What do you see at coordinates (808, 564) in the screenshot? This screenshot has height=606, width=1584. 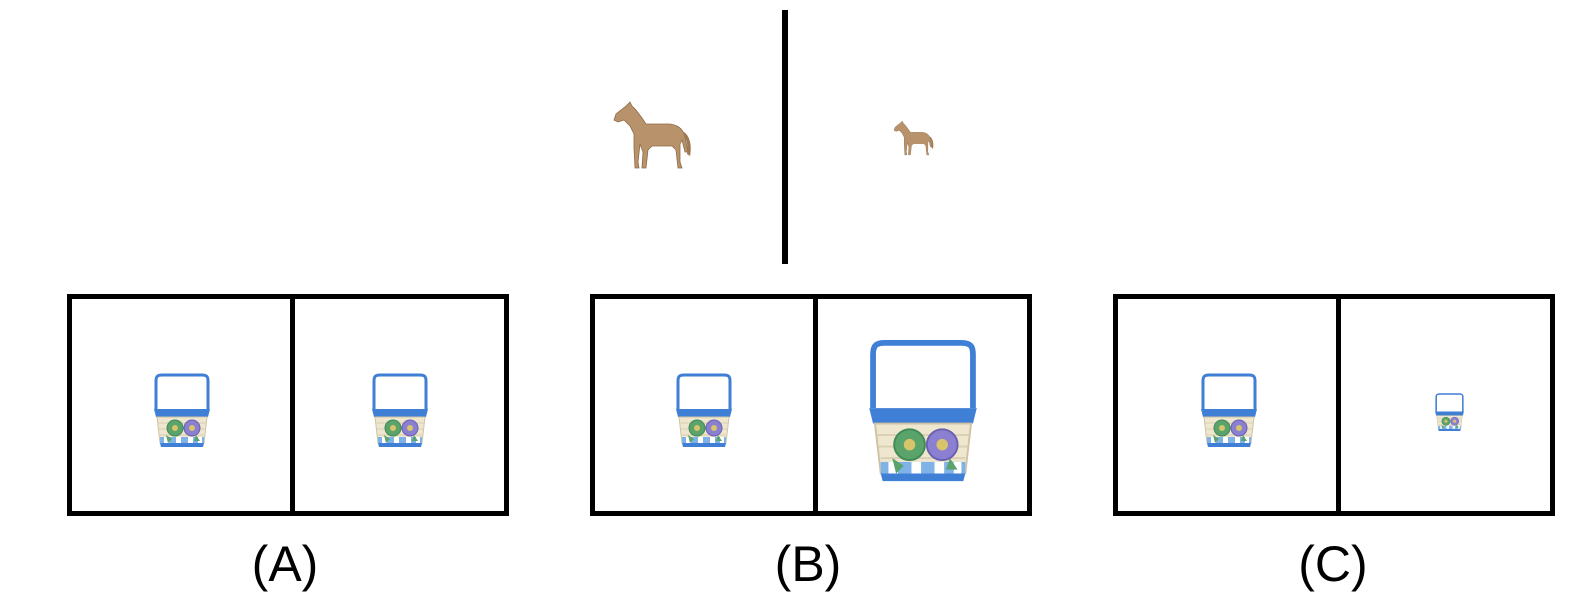 I see `option-b-label: (B)` at bounding box center [808, 564].